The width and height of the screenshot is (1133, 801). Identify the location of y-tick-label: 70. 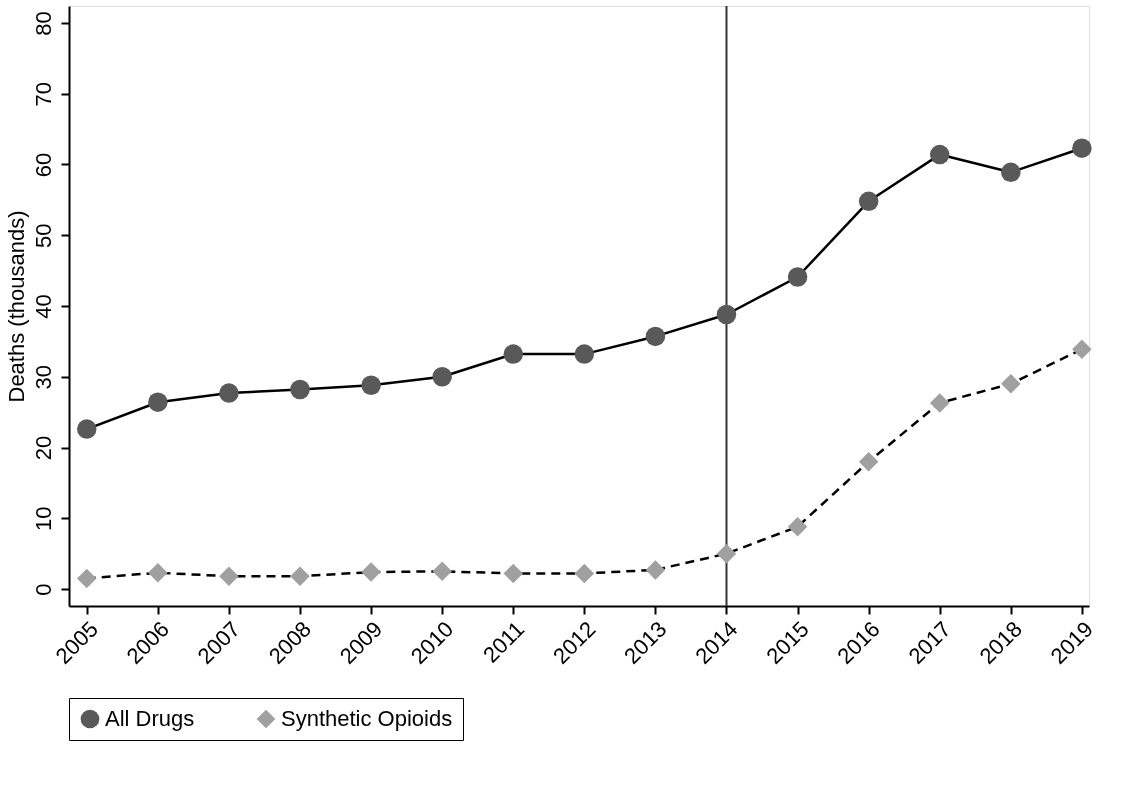
(43, 94).